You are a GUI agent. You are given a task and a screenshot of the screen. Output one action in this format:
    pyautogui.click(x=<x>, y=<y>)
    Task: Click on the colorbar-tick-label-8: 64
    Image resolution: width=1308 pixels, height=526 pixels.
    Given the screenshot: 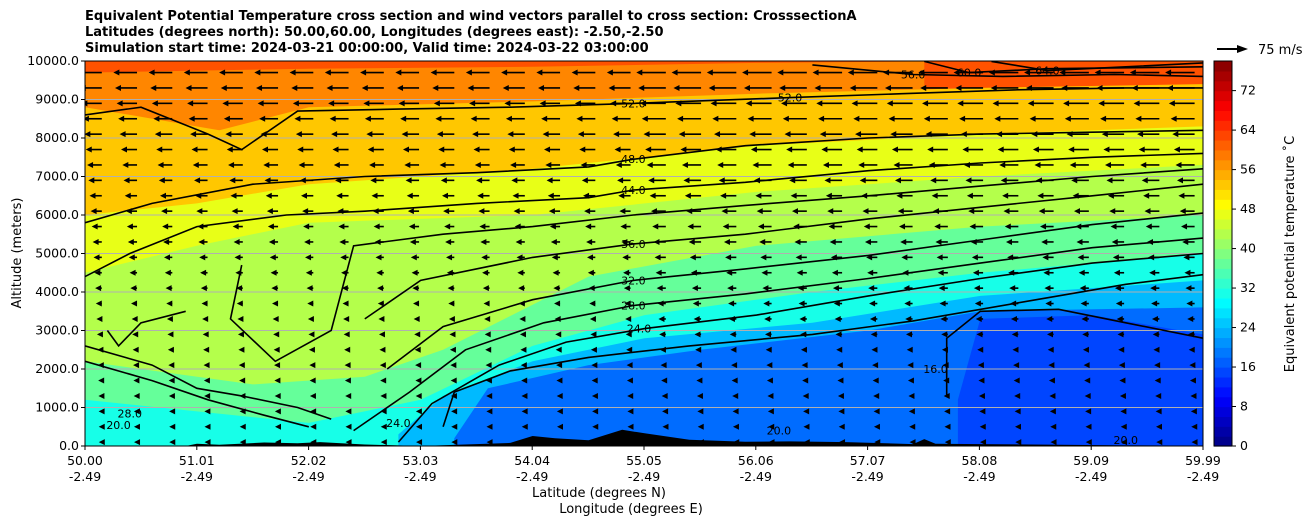 What is the action you would take?
    pyautogui.click(x=1248, y=129)
    